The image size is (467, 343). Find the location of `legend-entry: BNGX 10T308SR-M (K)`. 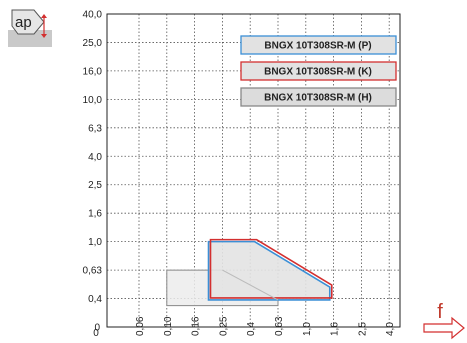

legend-entry: BNGX 10T308SR-M (K) is located at coordinates (318, 71).